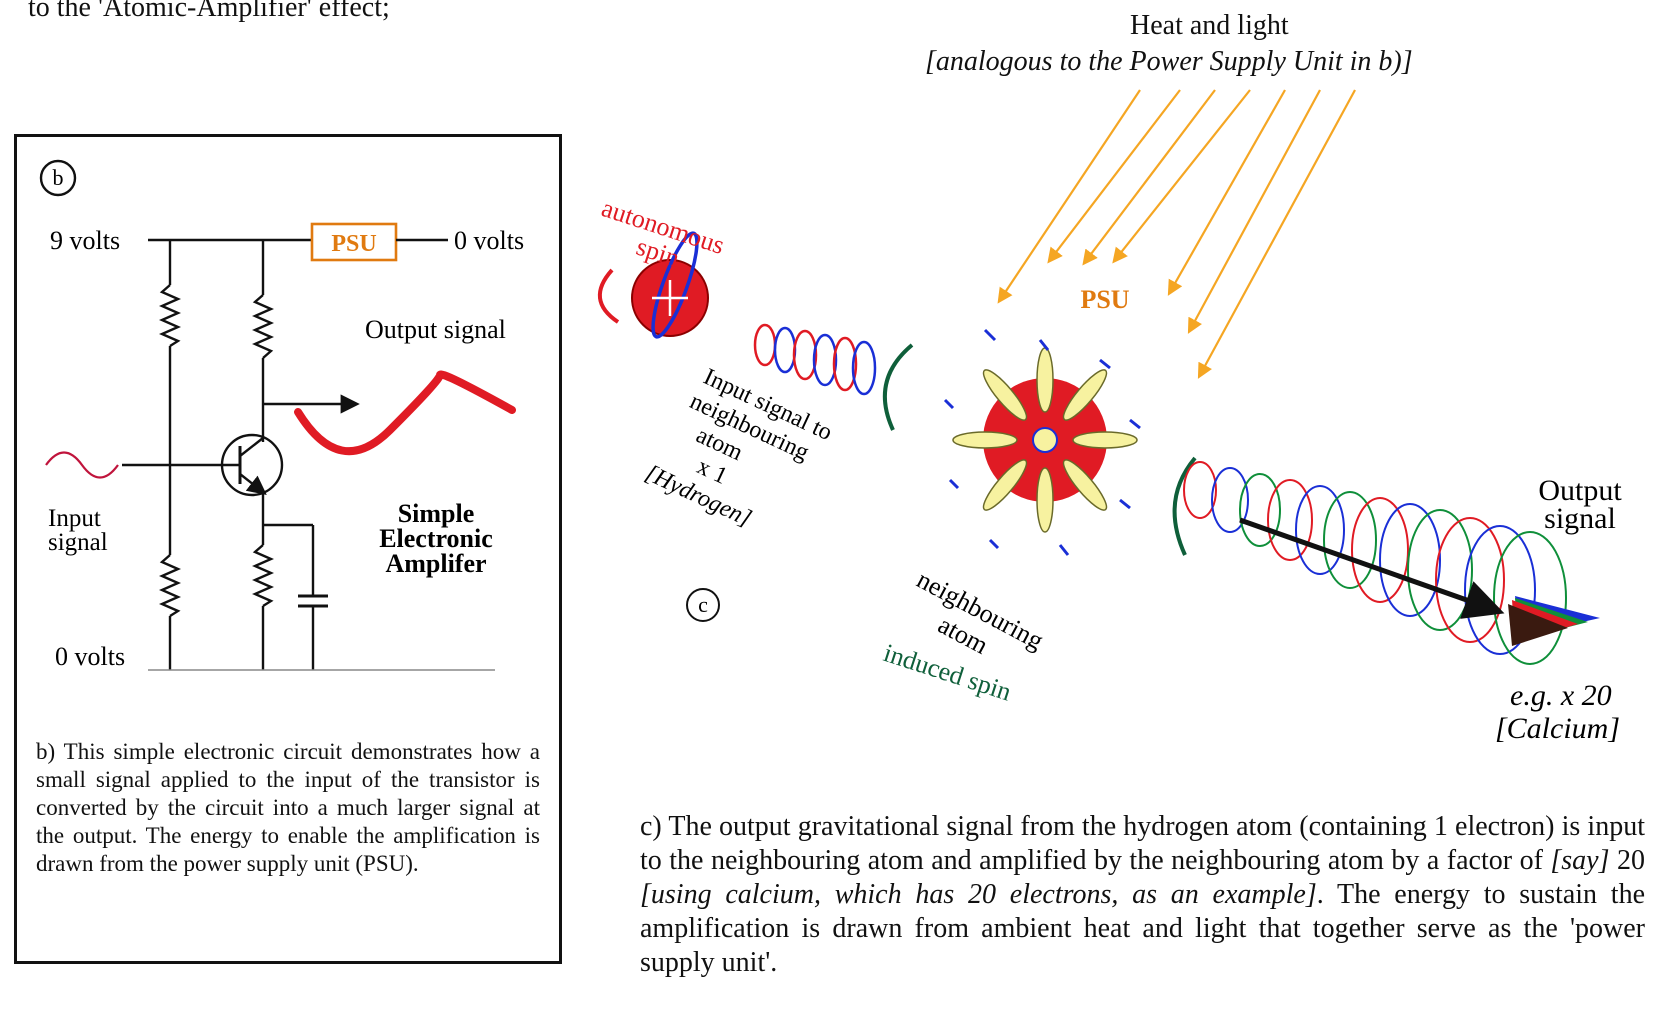 The width and height of the screenshot is (1660, 1030). What do you see at coordinates (1627, 860) in the screenshot?
I see `caption-c-twenty: 20` at bounding box center [1627, 860].